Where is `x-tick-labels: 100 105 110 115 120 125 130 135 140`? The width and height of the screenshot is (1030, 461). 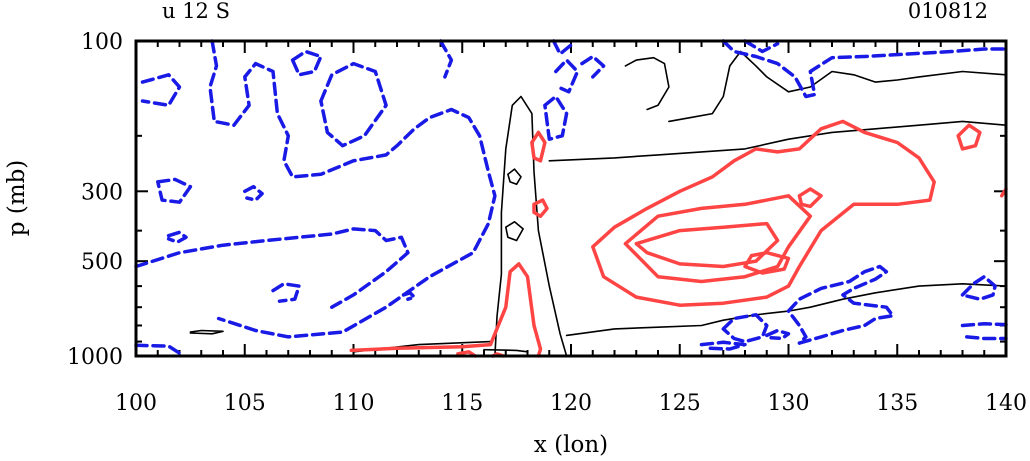
x-tick-labels: 100 105 110 115 120 125 130 135 140 is located at coordinates (571, 403).